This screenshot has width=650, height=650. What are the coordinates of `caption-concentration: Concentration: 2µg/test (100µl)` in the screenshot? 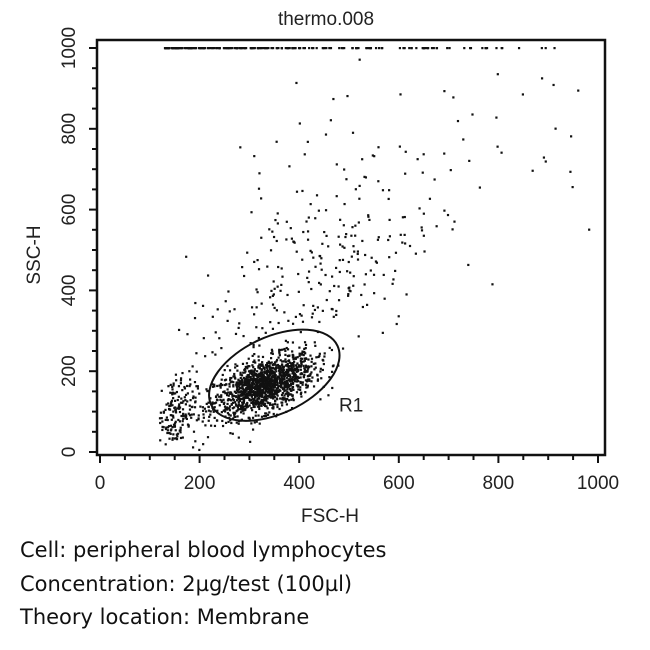 It's located at (186, 584).